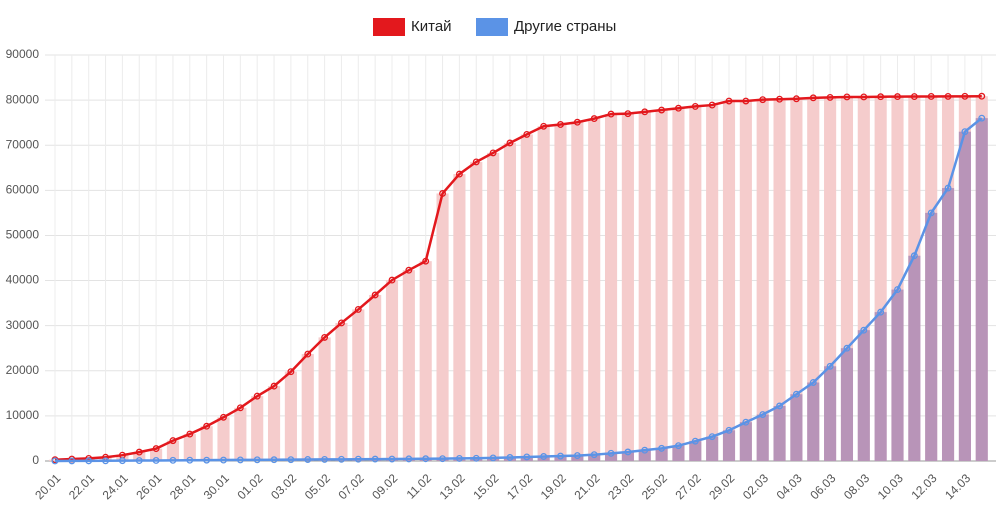 This screenshot has width=1000, height=505. What do you see at coordinates (283, 485) in the screenshot?
I see `x-tick-label: 03.02` at bounding box center [283, 485].